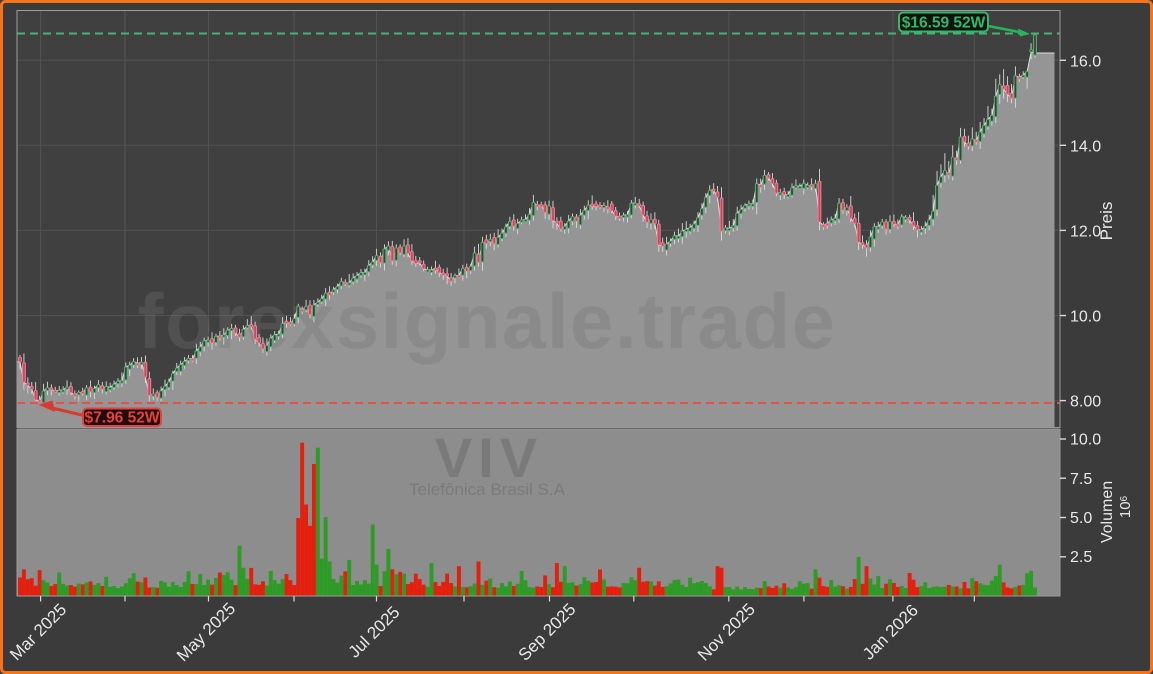 This screenshot has height=674, width=1153. What do you see at coordinates (944, 23) in the screenshot?
I see `svg-text: $16.59 52W` at bounding box center [944, 23].